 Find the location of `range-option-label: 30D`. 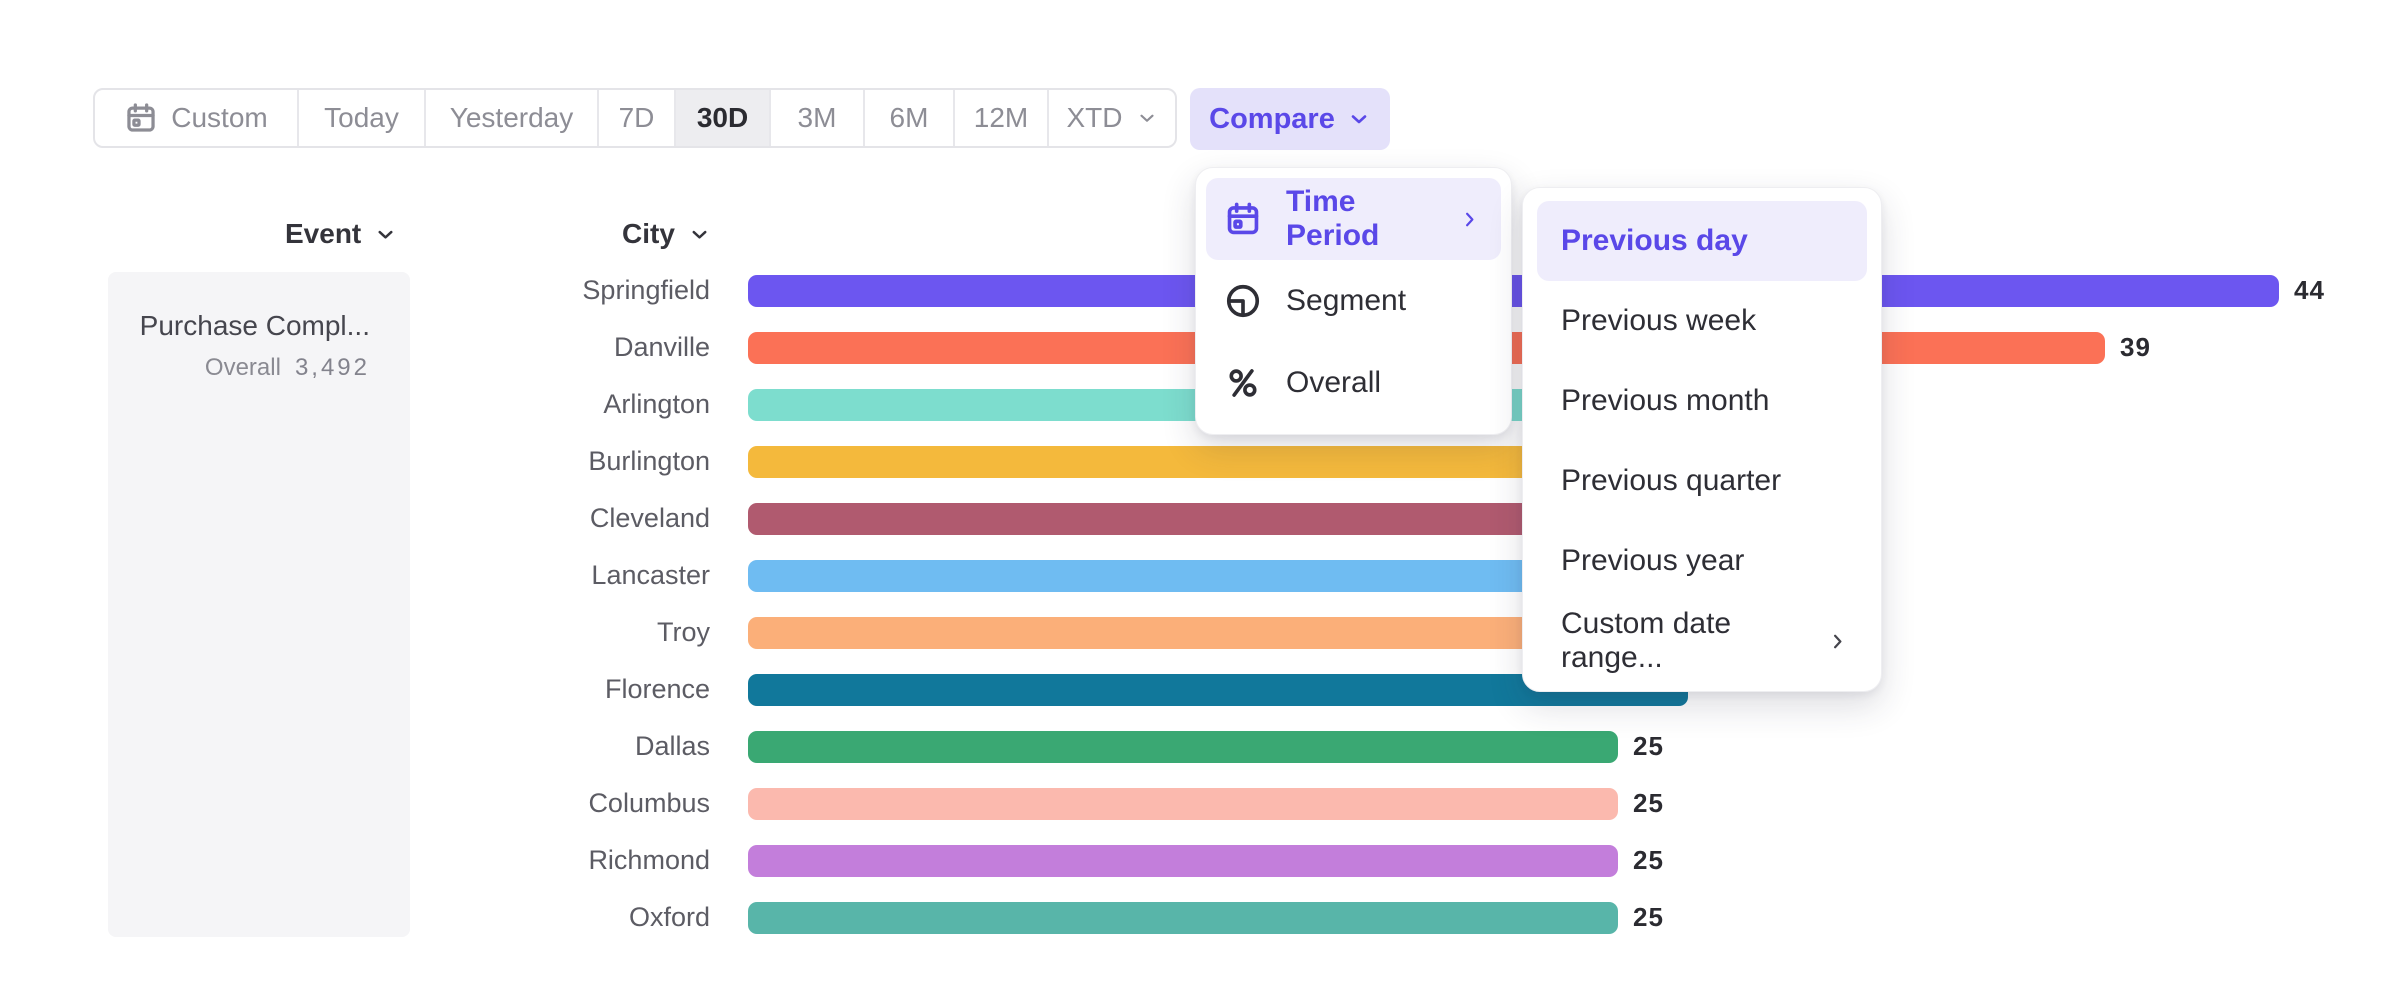

range-option-label: 30D is located at coordinates (722, 117).